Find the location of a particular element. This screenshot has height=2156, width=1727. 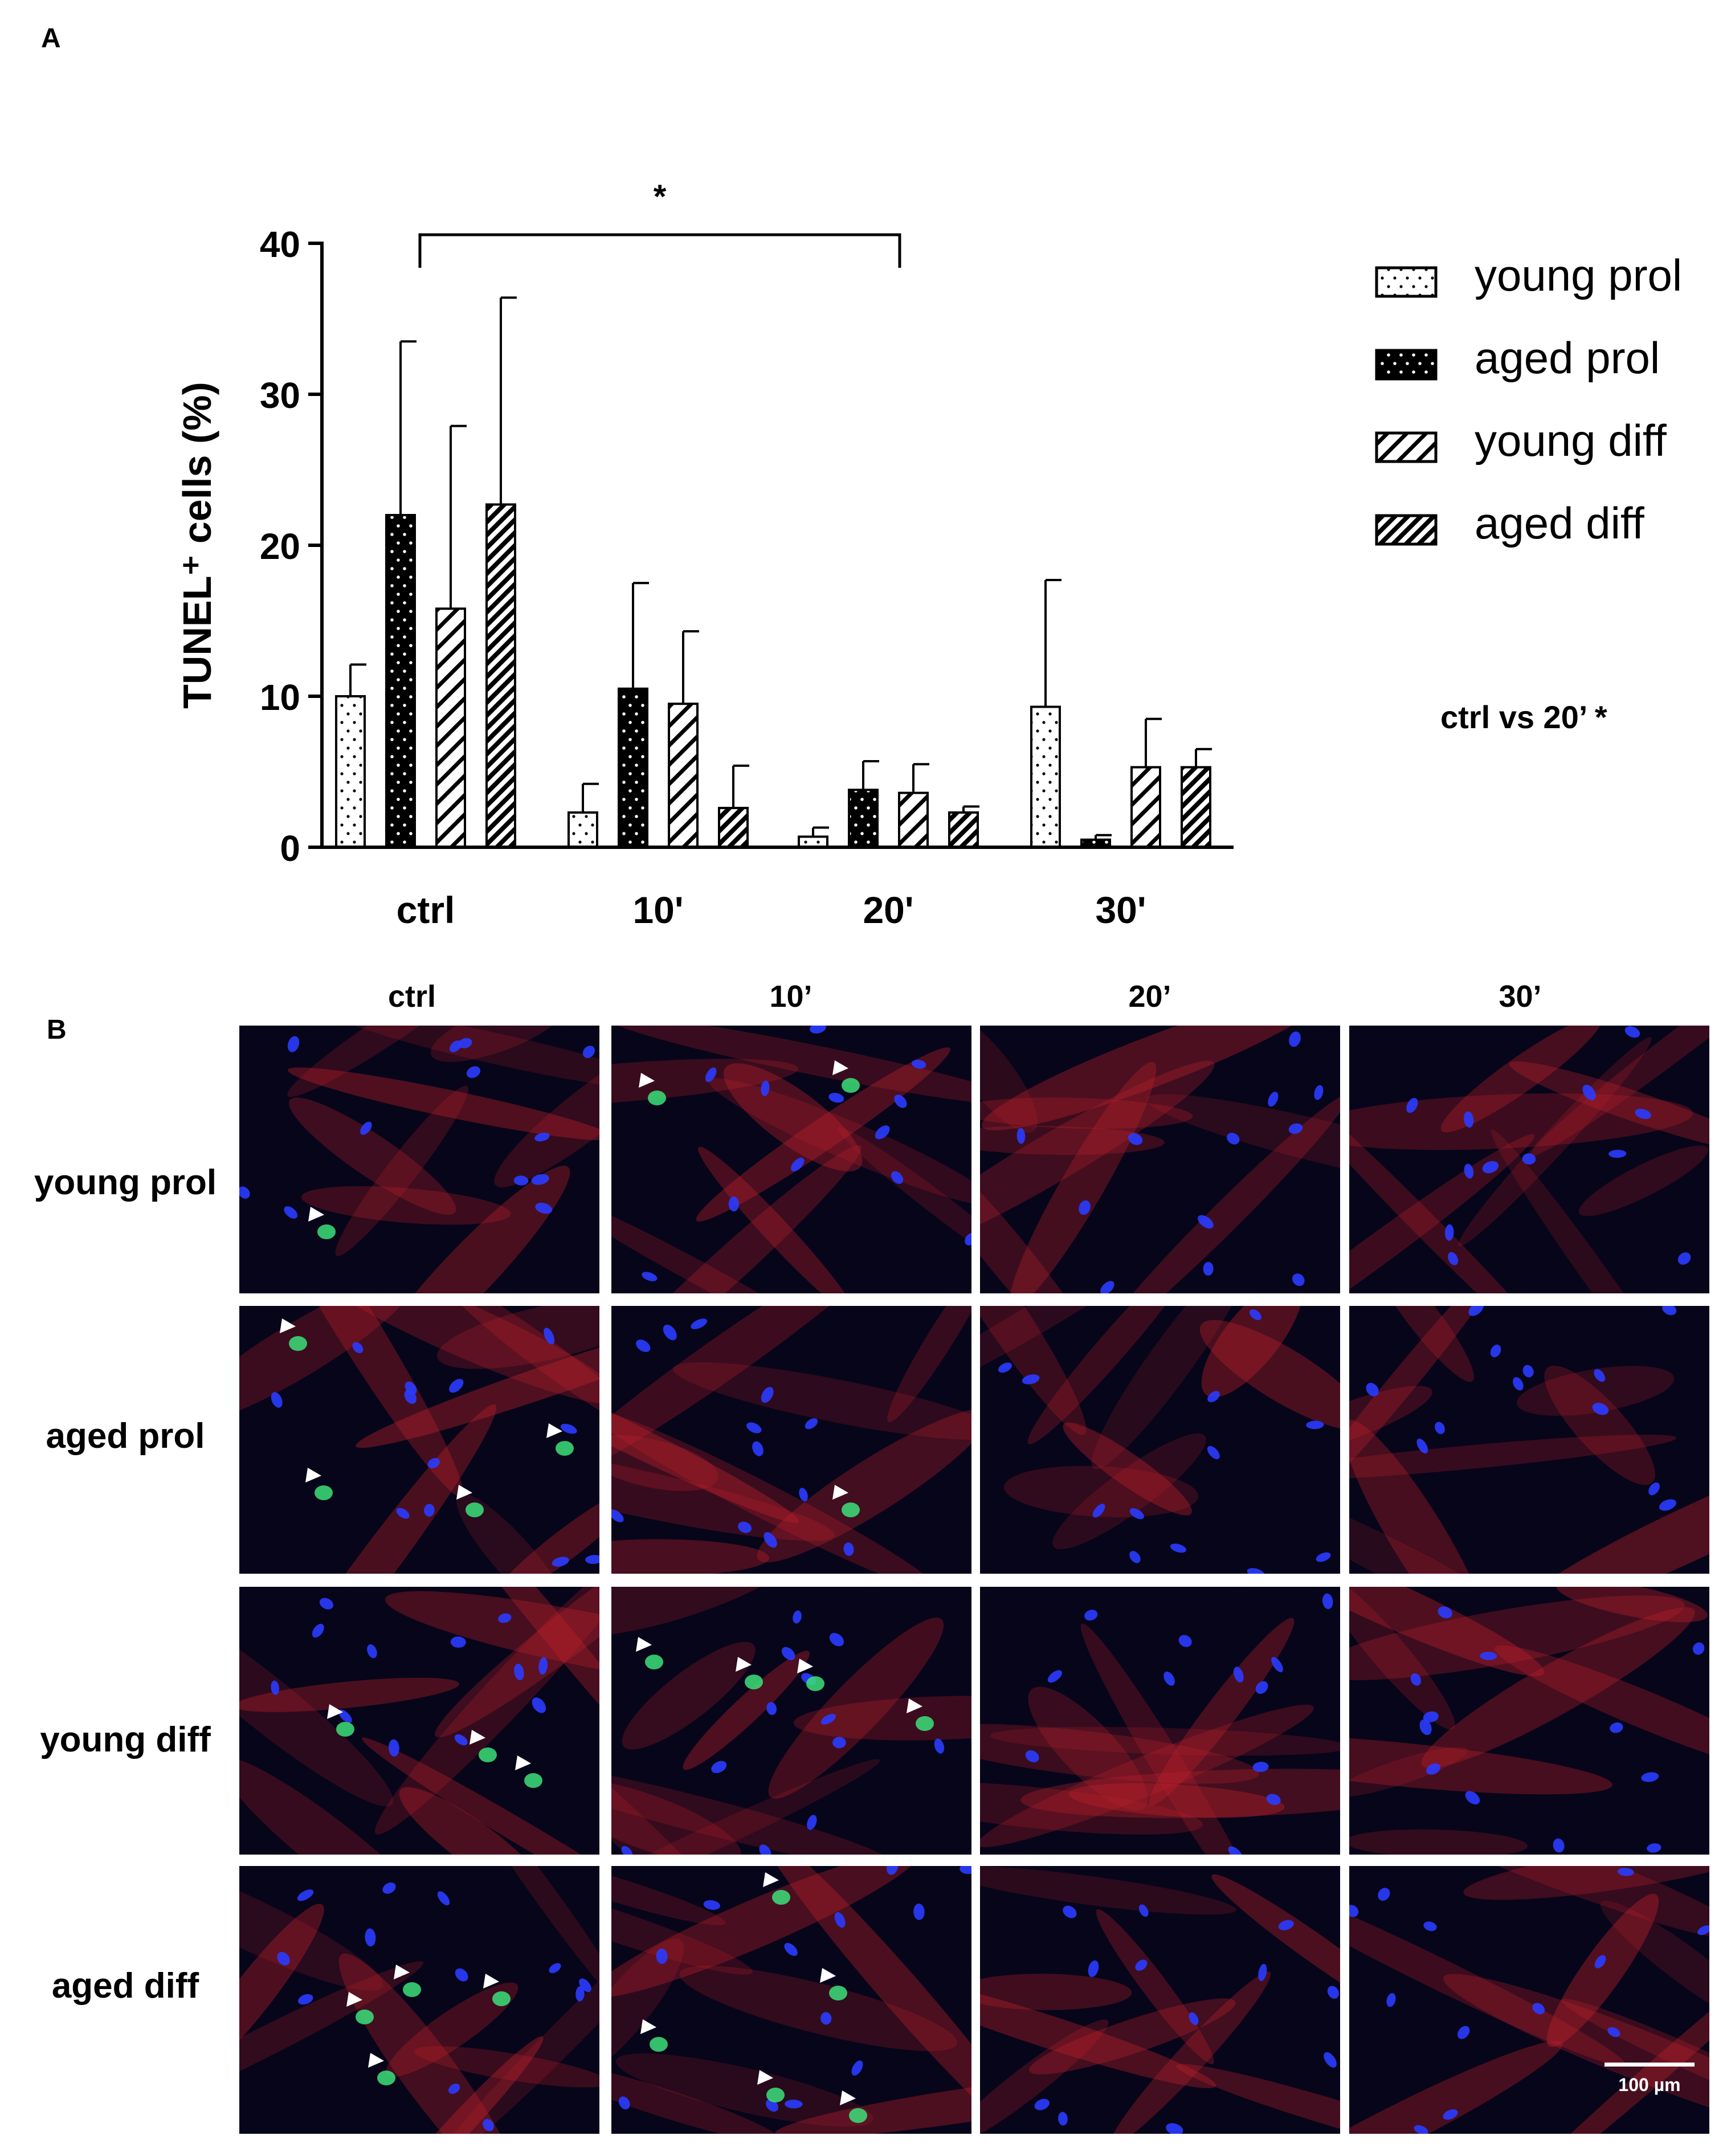

legend-swatch-young-diff is located at coordinates (1406, 447).